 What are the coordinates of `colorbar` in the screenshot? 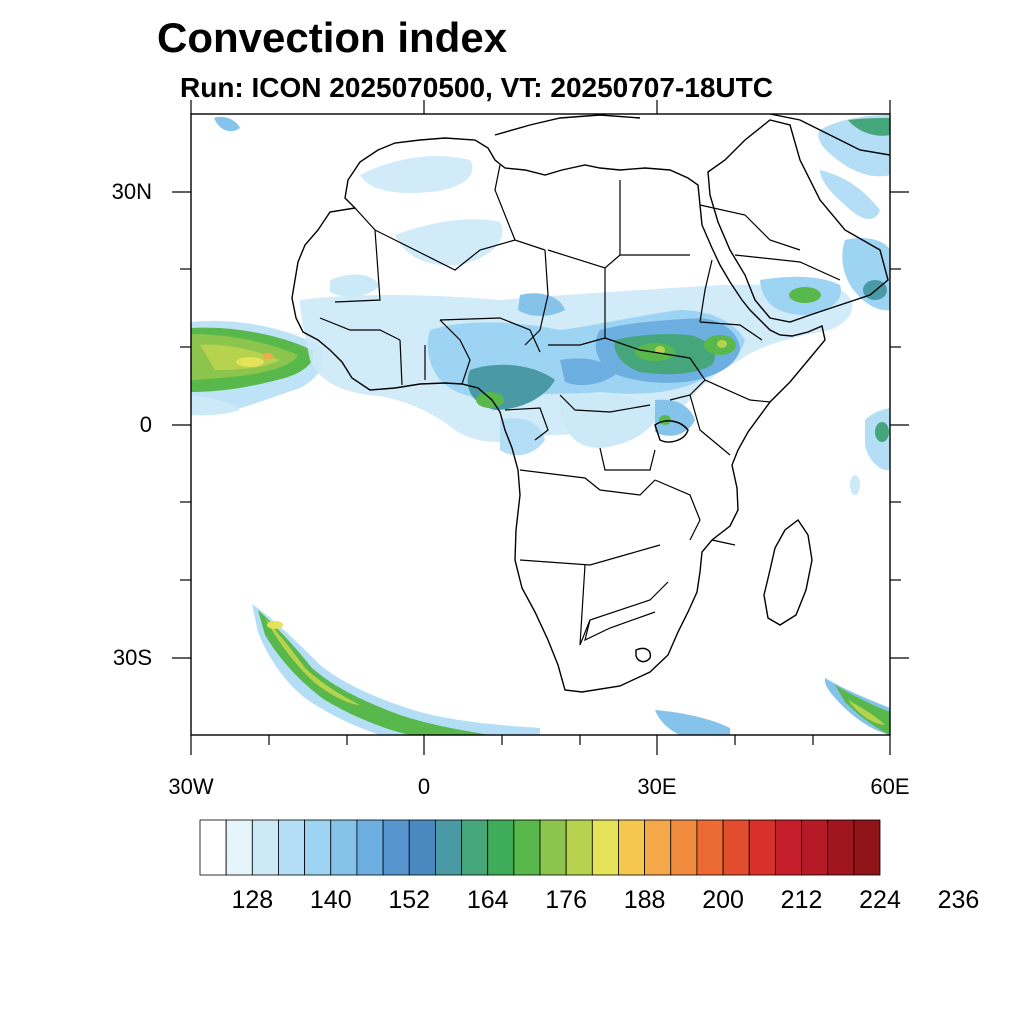 It's located at (540, 847).